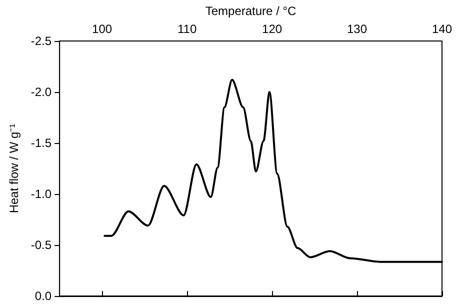 The height and width of the screenshot is (307, 474). Describe the element at coordinates (442, 29) in the screenshot. I see `x-tick-label: 140` at that location.